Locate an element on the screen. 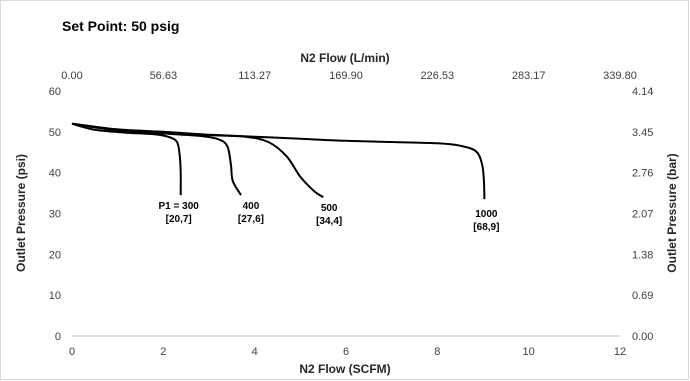 Image resolution: width=690 pixels, height=381 pixels. series-label: 400 [27,6] is located at coordinates (251, 213).